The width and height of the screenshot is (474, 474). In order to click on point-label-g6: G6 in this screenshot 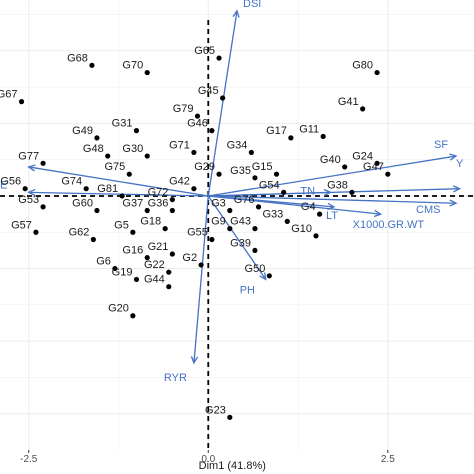, I will do `click(103, 262)`.